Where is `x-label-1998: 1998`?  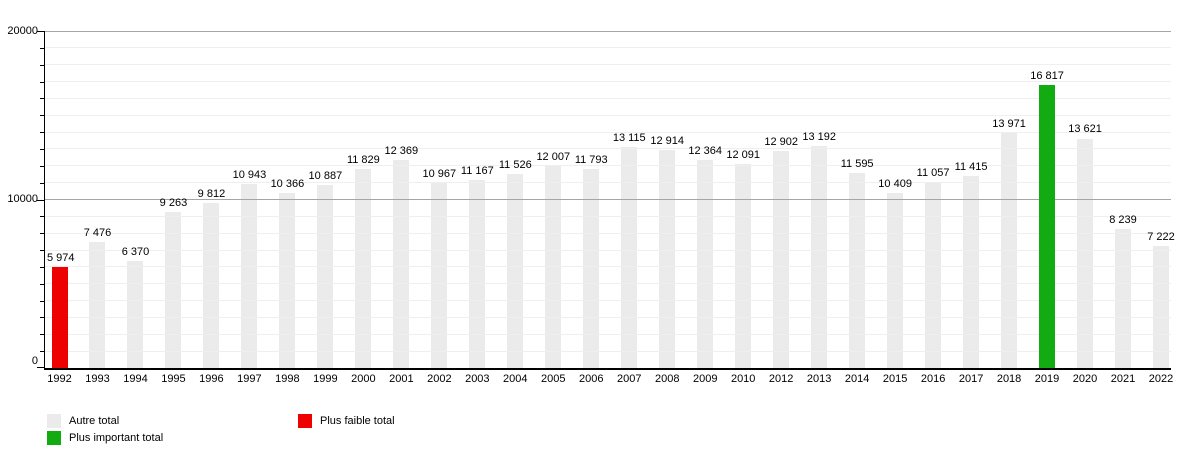
x-label-1998: 1998 is located at coordinates (287, 379).